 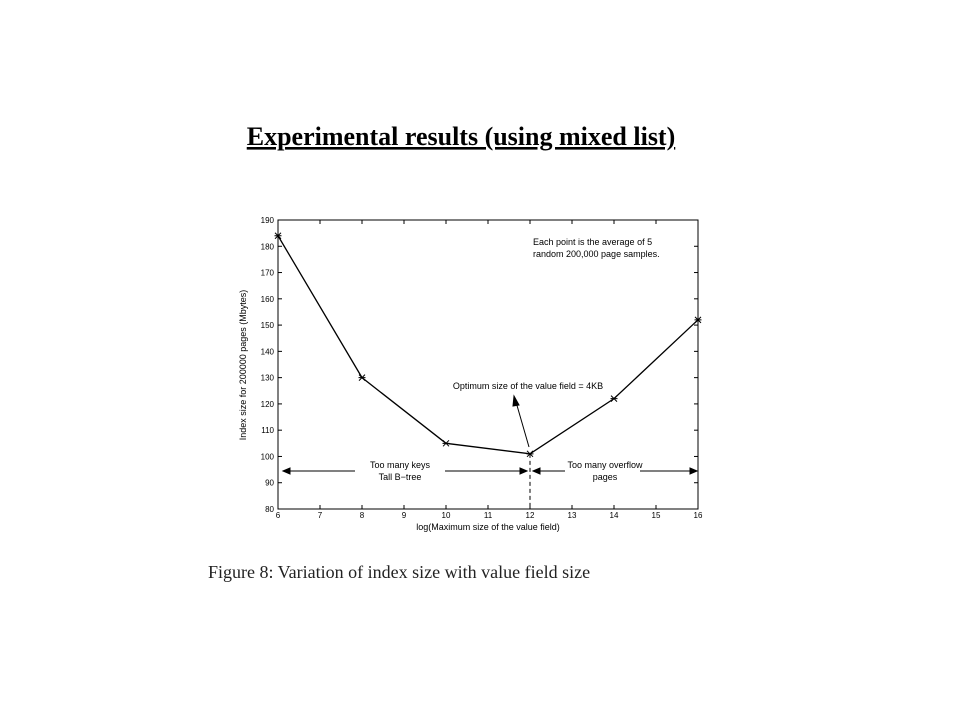 I want to click on x-tick-label: 16, so click(x=698, y=515).